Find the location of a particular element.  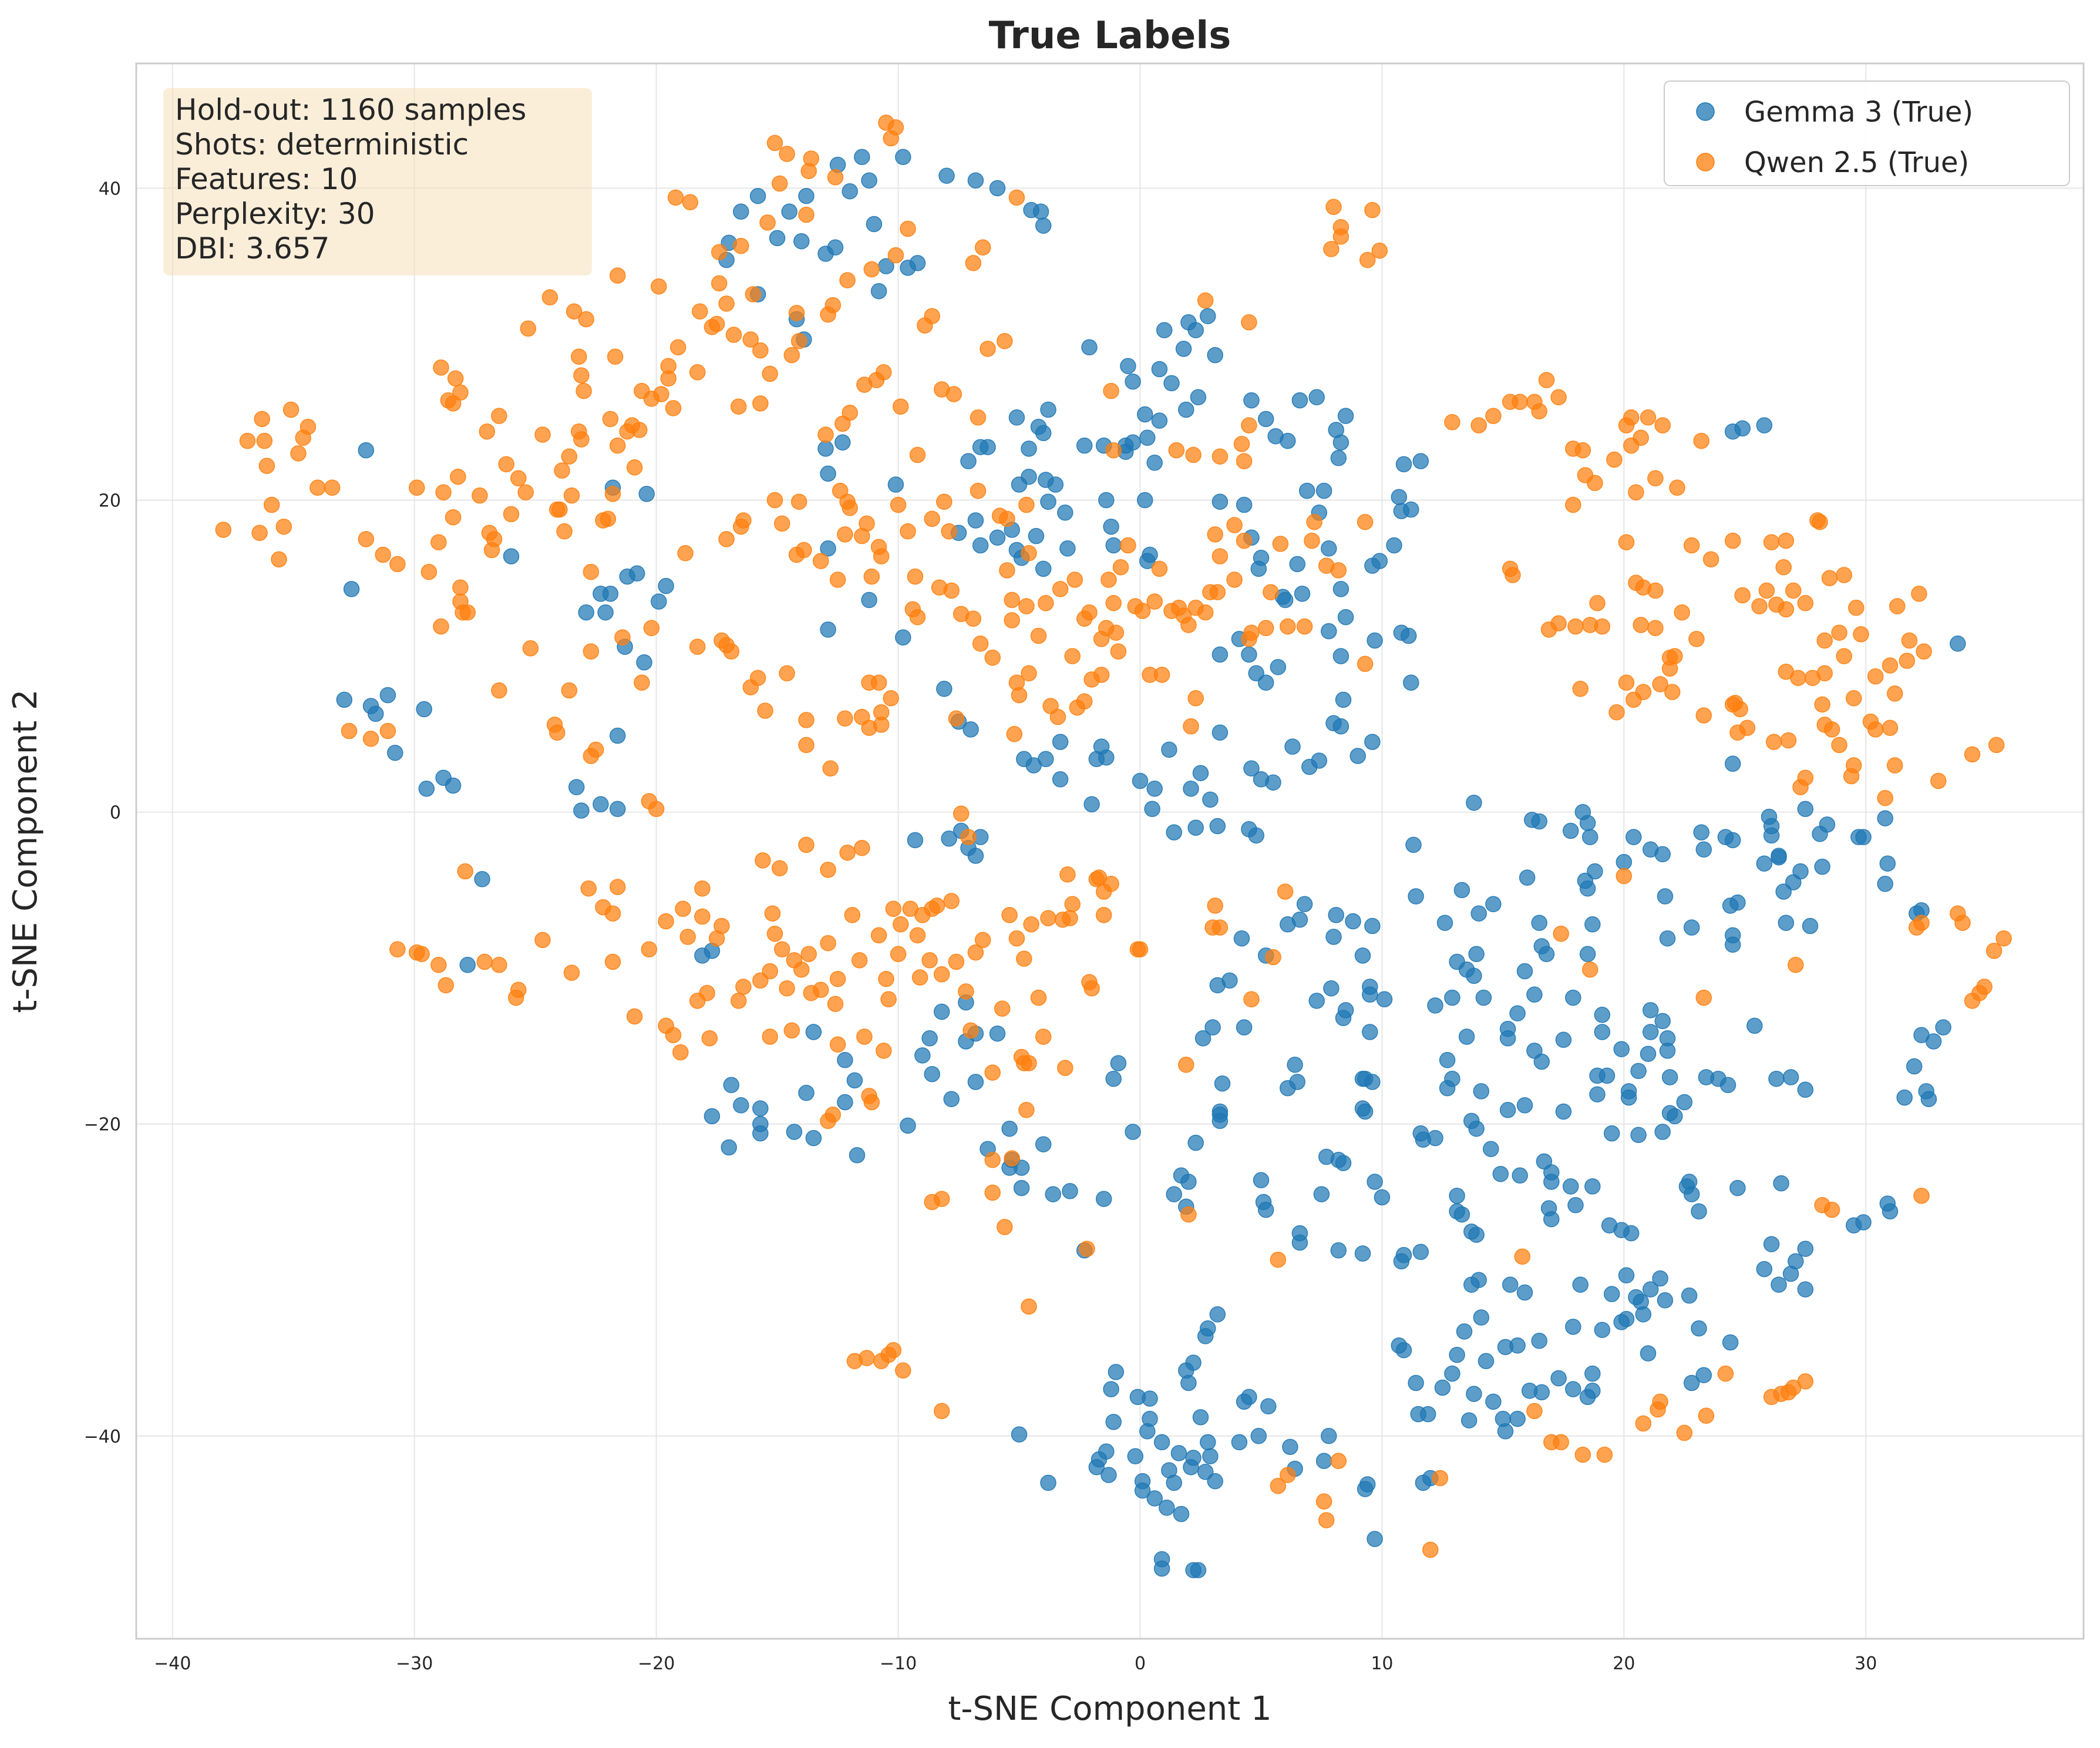

legend-label: Qwen 2.5 (True) is located at coordinates (1856, 162).